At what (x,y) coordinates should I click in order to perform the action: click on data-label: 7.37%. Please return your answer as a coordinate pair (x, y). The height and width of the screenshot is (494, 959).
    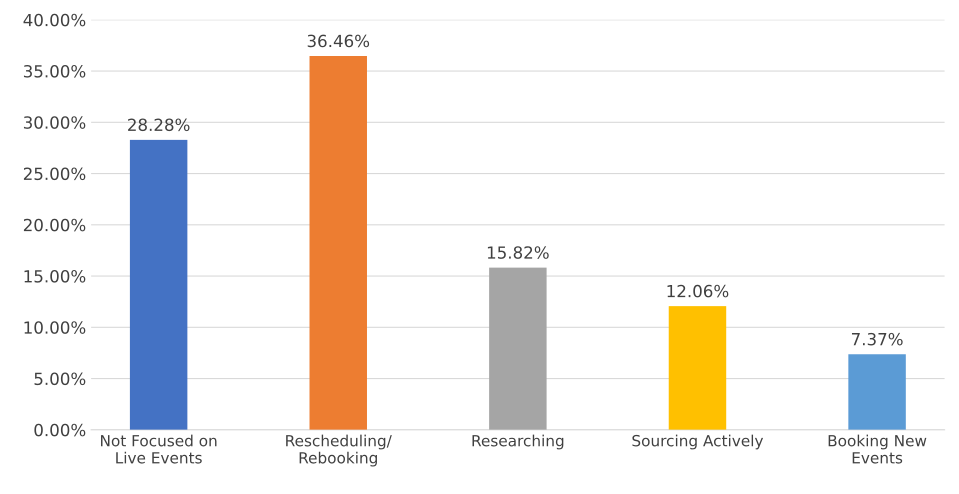
    Looking at the image, I should click on (877, 339).